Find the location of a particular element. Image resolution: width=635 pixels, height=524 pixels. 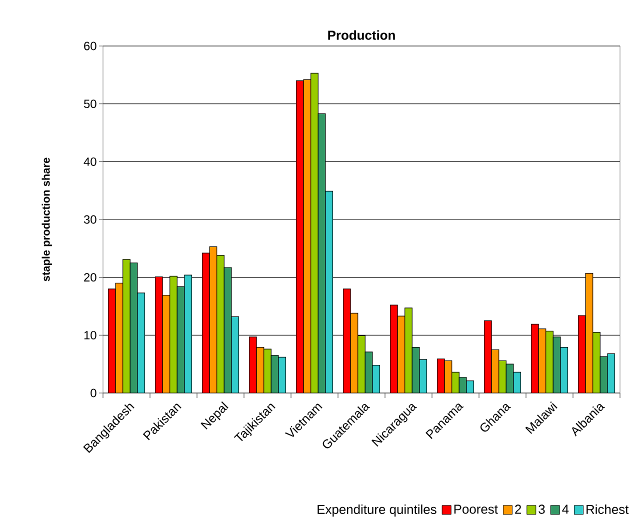

legend-label: 2 is located at coordinates (518, 509).